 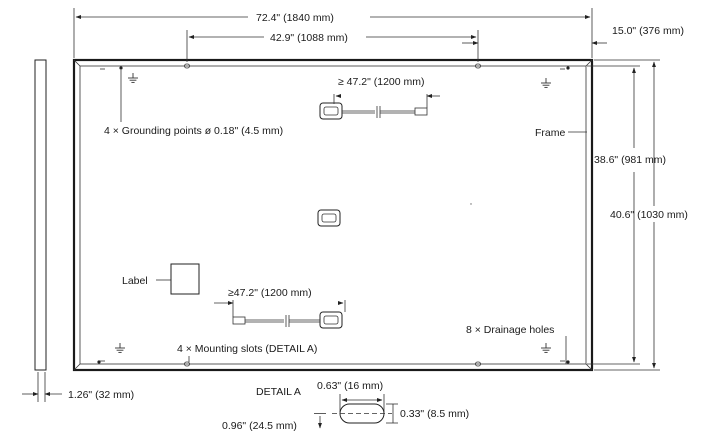 What do you see at coordinates (187, 66) in the screenshot?
I see `mounting-slot-top-left` at bounding box center [187, 66].